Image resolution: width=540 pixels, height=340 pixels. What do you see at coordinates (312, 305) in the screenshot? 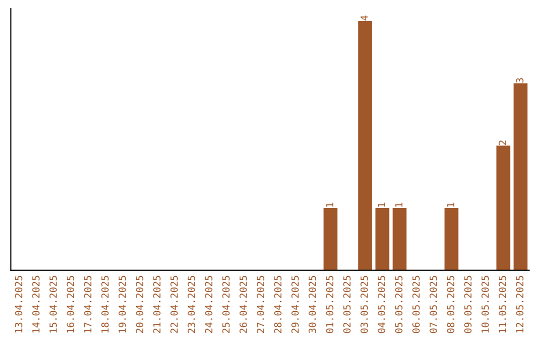
I see `x-tick-label: 30.04.2025` at bounding box center [312, 305].